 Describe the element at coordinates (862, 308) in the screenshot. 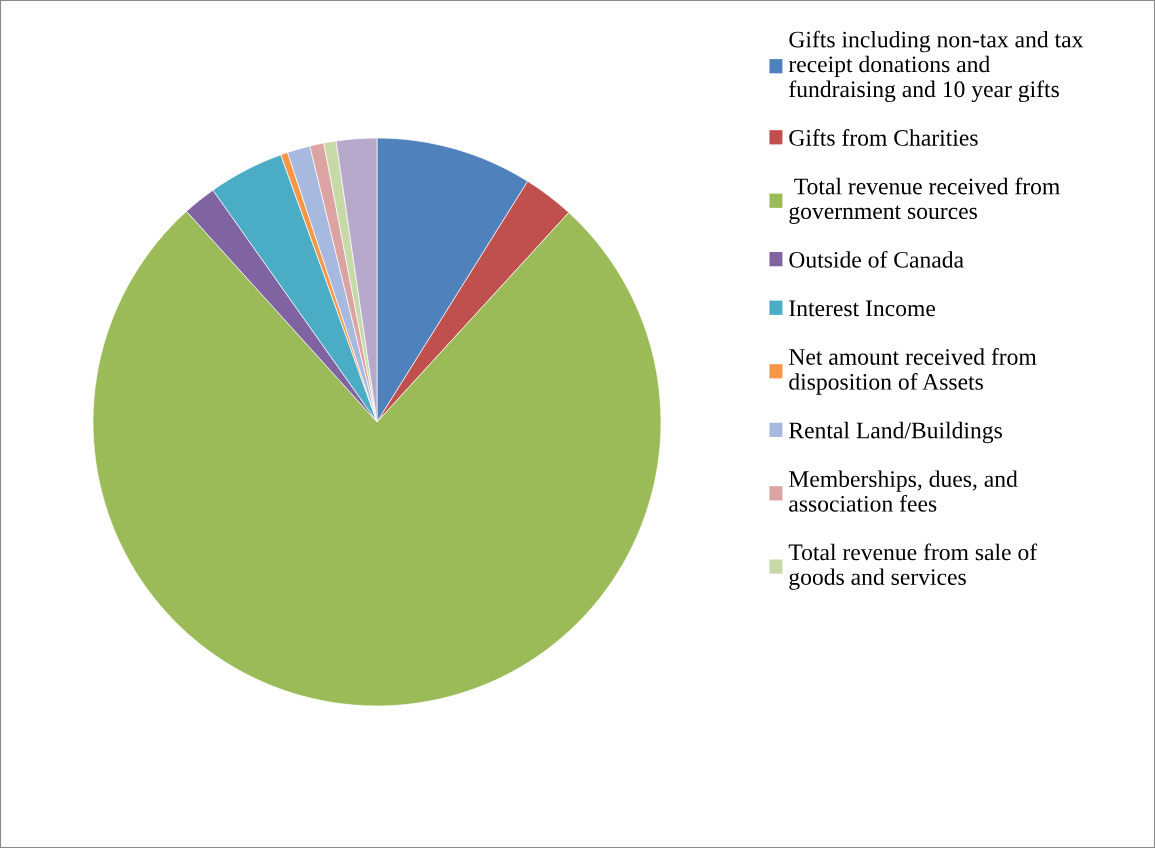

I see `legend-label: Interest Income` at that location.